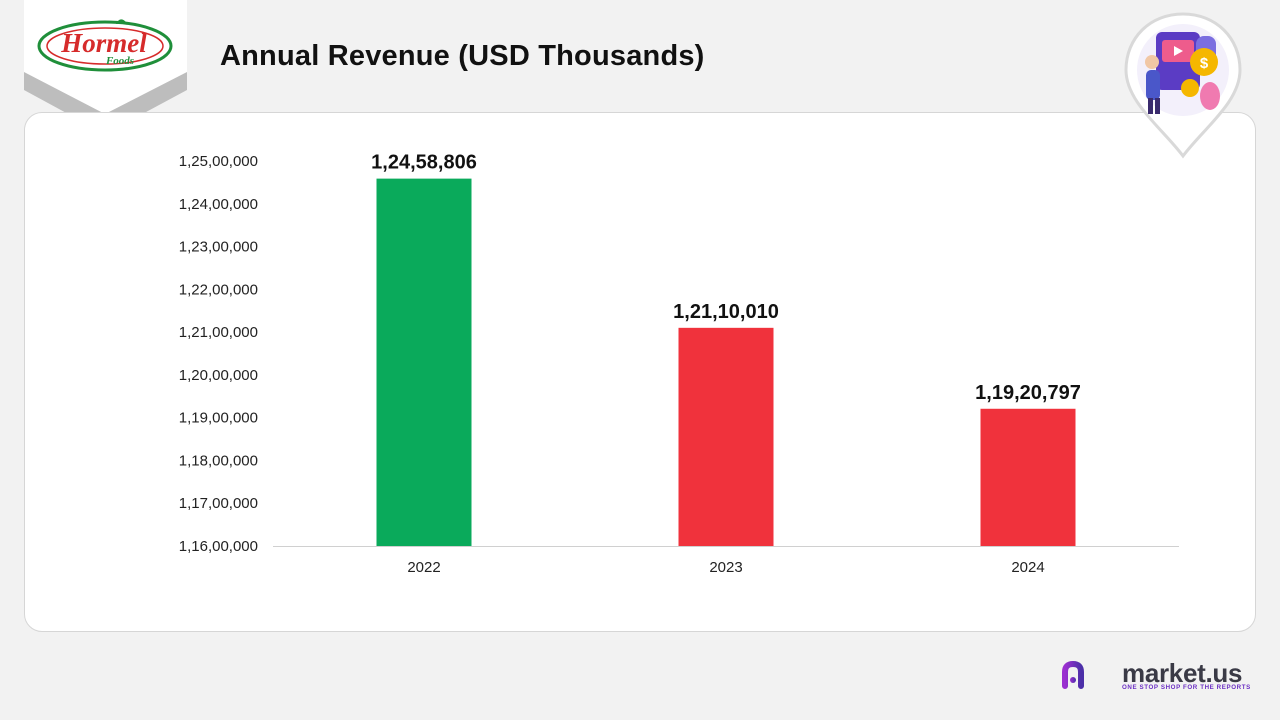 The height and width of the screenshot is (720, 1280). I want to click on y-tick-label: 1,23,00,000, so click(218, 247).